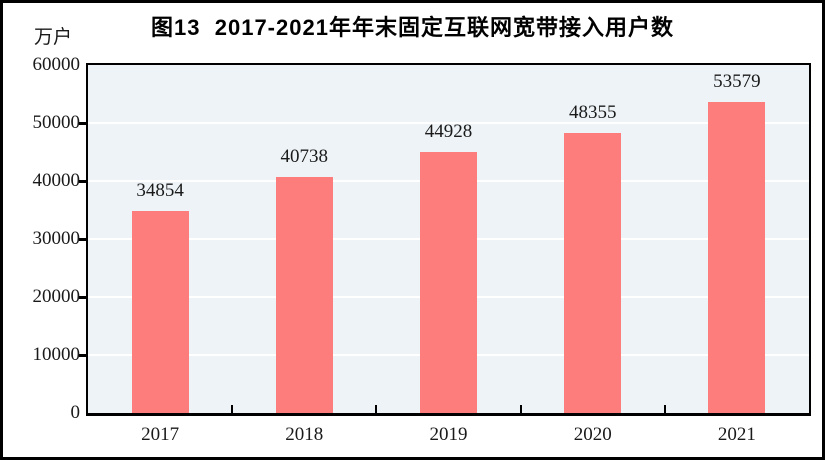  What do you see at coordinates (56, 354) in the screenshot?
I see `y-tick-label: 10000` at bounding box center [56, 354].